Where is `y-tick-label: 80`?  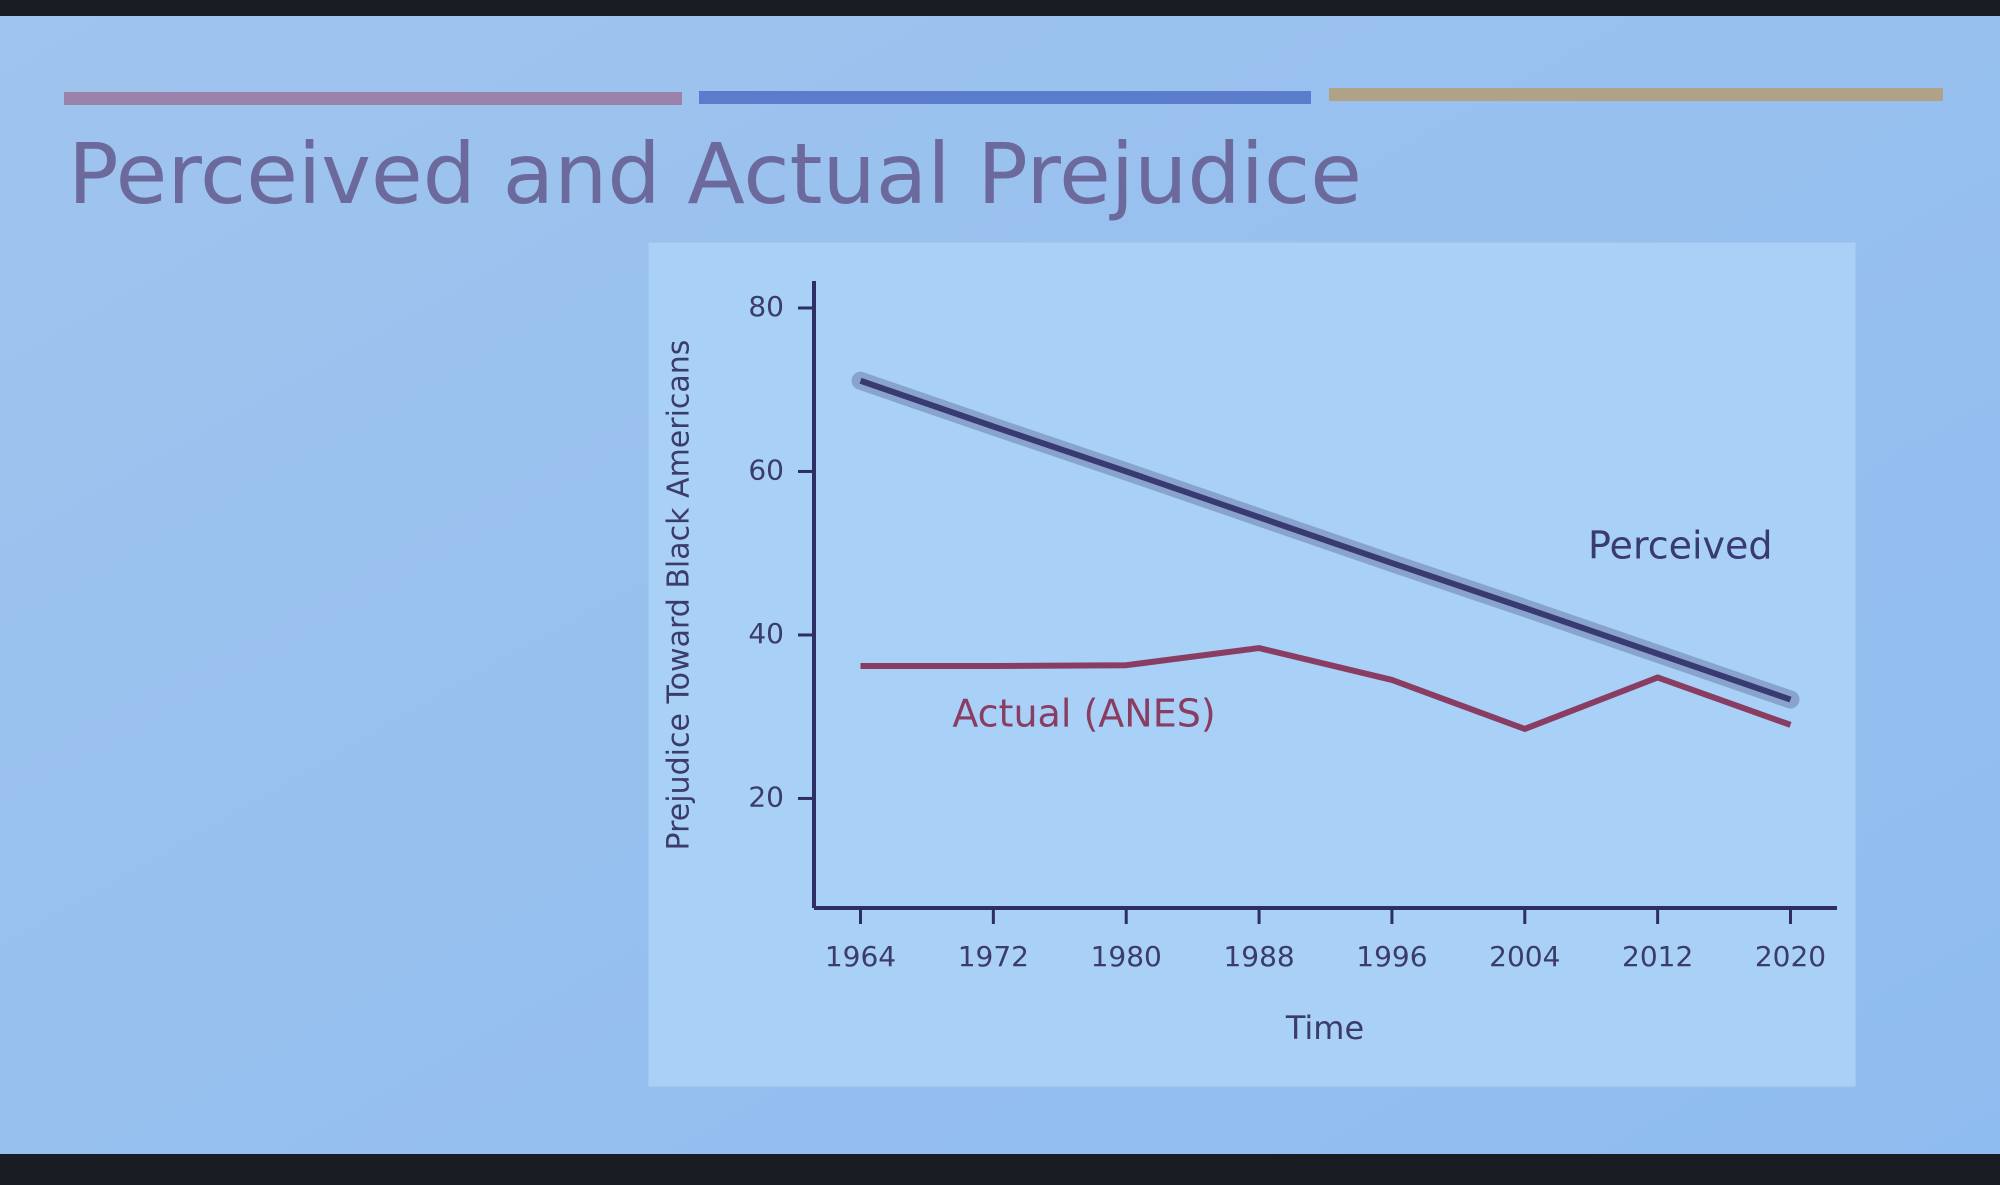 y-tick-label: 80 is located at coordinates (766, 306).